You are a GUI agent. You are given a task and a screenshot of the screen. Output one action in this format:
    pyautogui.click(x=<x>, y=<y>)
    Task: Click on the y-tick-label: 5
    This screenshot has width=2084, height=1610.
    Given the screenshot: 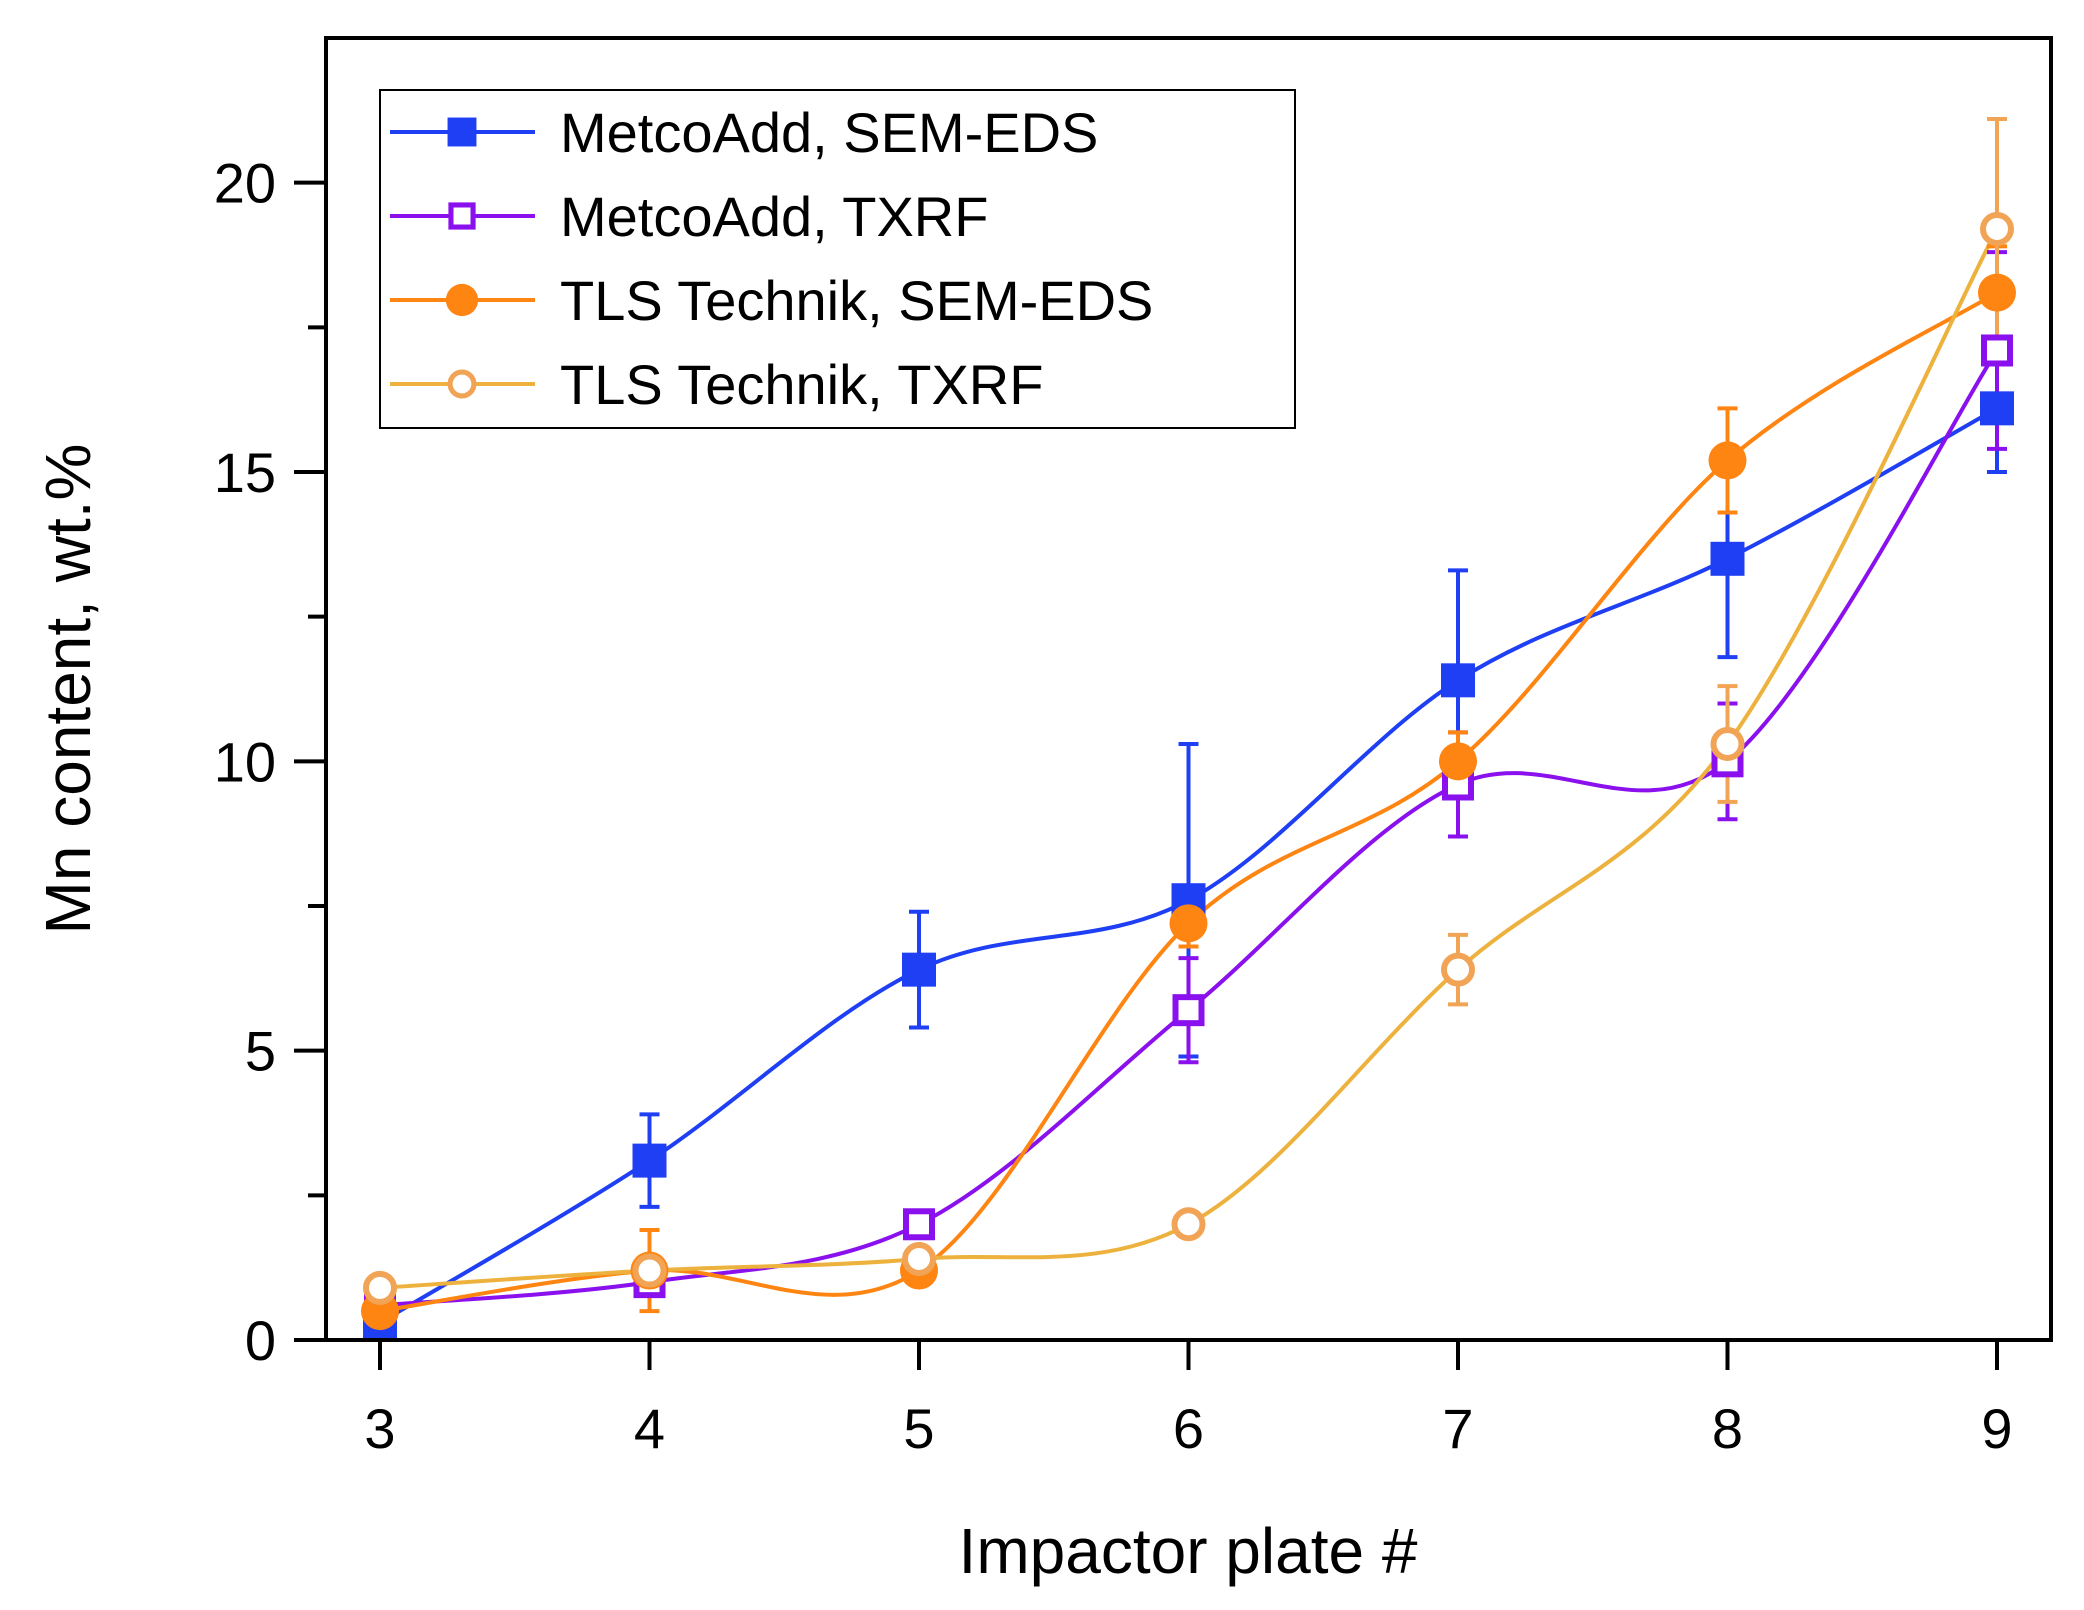 What is the action you would take?
    pyautogui.click(x=260, y=1051)
    